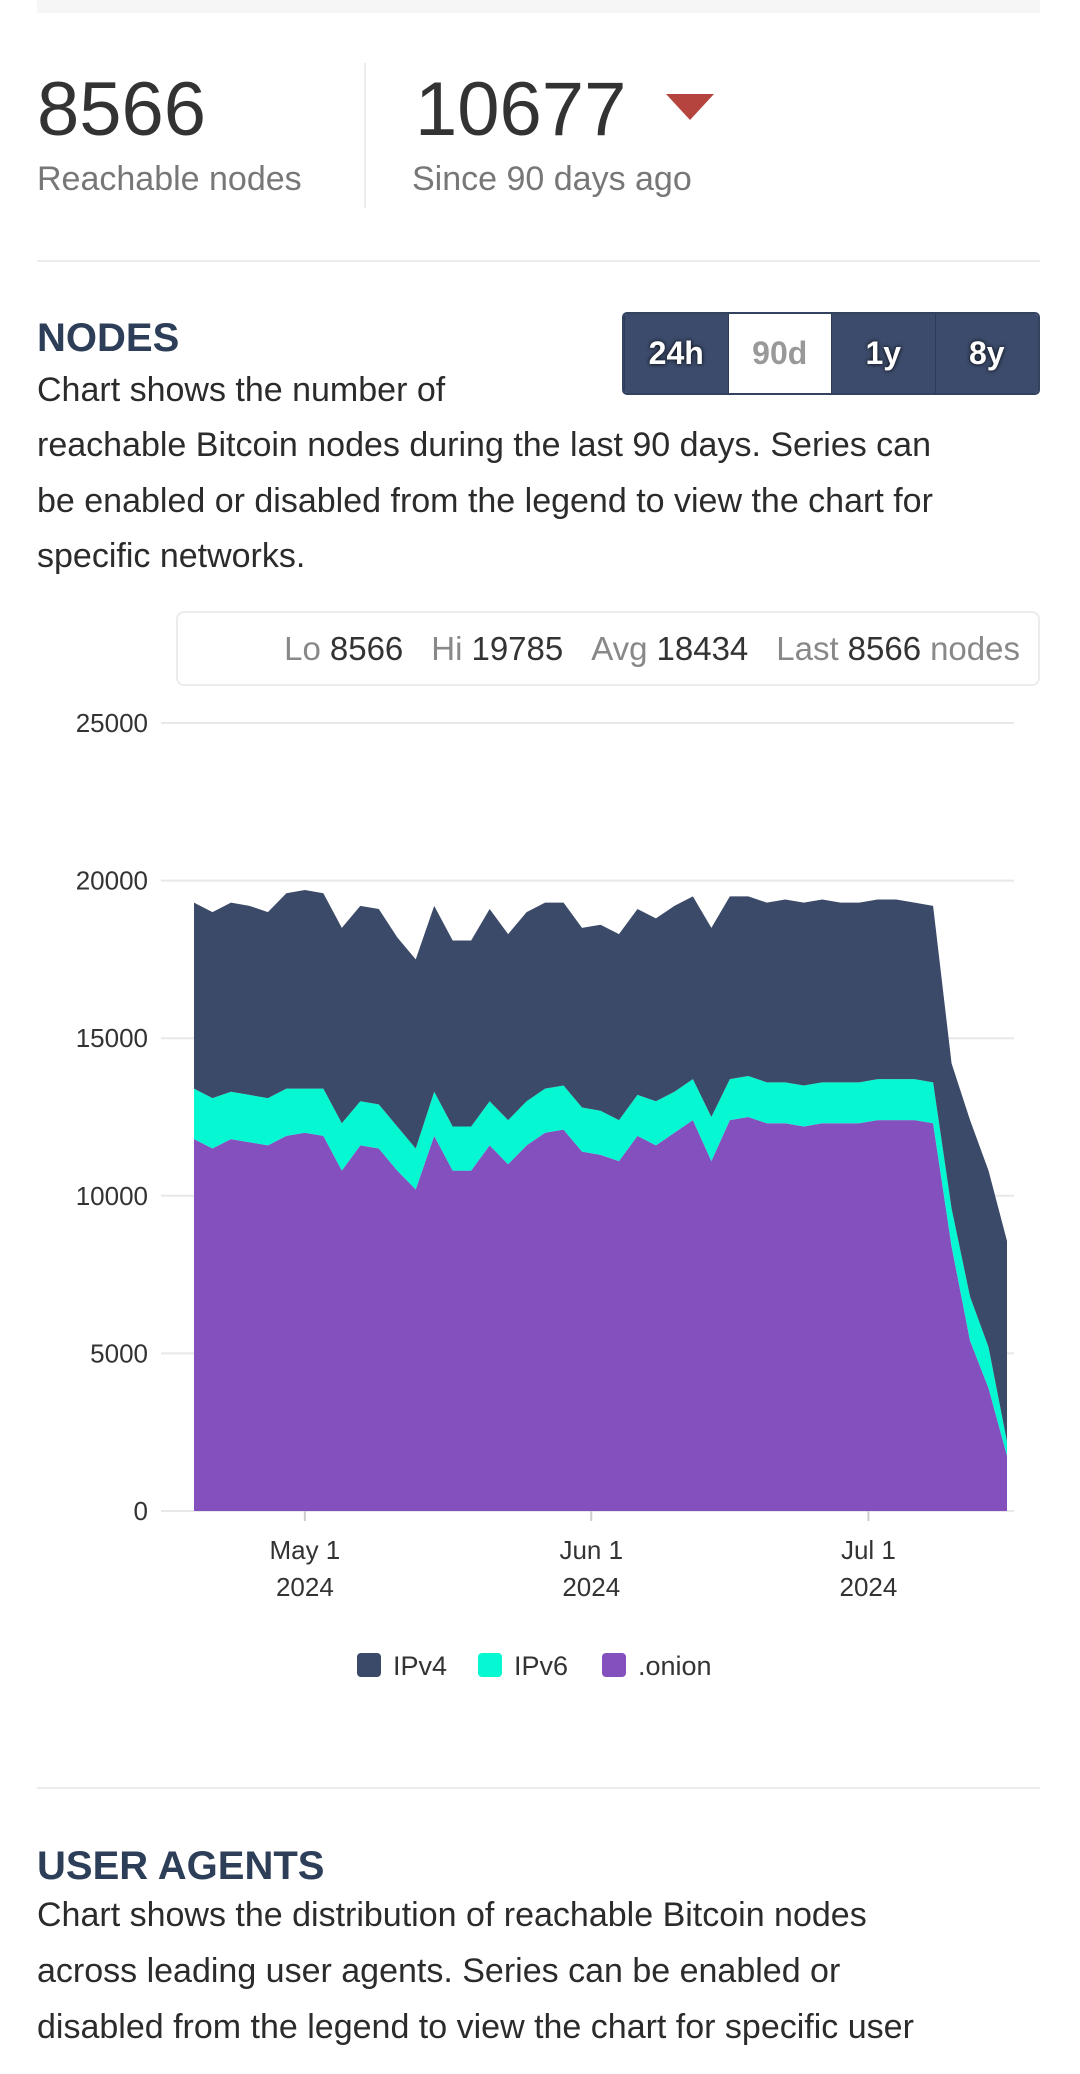 This screenshot has height=2074, width=1080. I want to click on range-button: 1y, so click(883, 353).